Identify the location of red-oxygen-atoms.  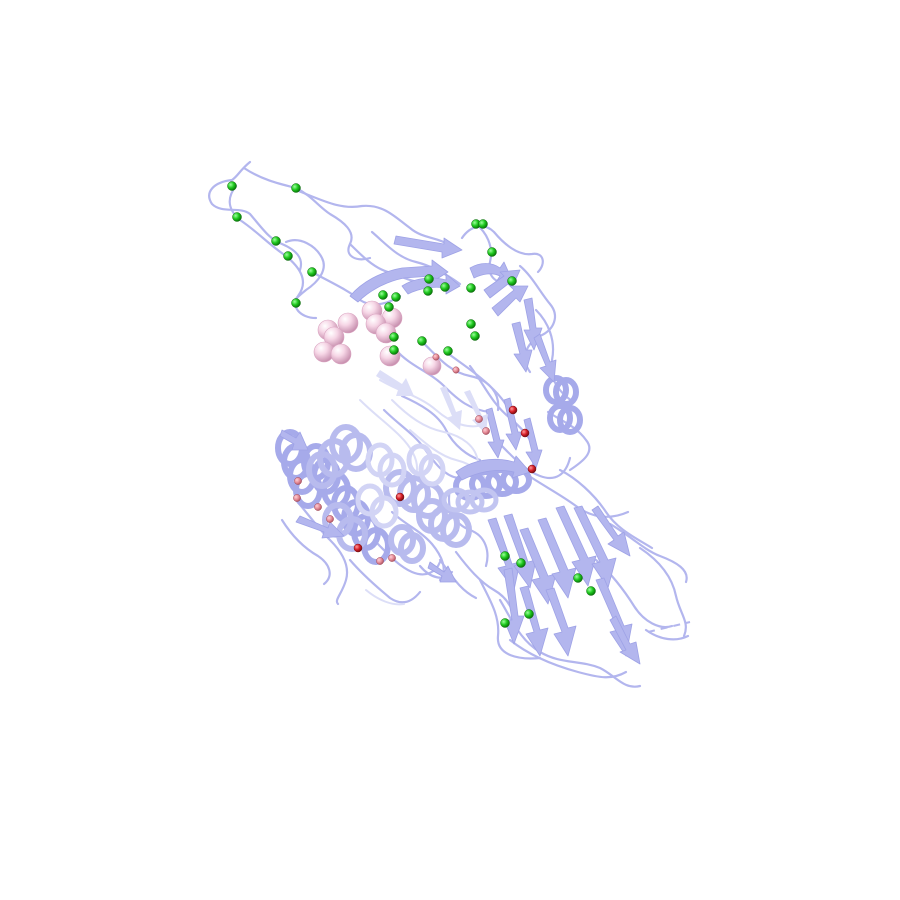
(415, 459).